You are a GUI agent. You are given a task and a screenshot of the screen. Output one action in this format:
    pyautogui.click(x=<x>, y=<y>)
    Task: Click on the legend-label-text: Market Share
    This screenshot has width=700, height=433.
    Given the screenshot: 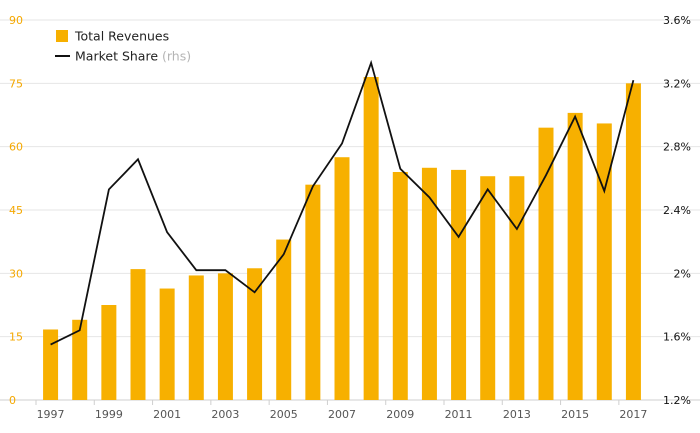 What is the action you would take?
    pyautogui.click(x=116, y=56)
    